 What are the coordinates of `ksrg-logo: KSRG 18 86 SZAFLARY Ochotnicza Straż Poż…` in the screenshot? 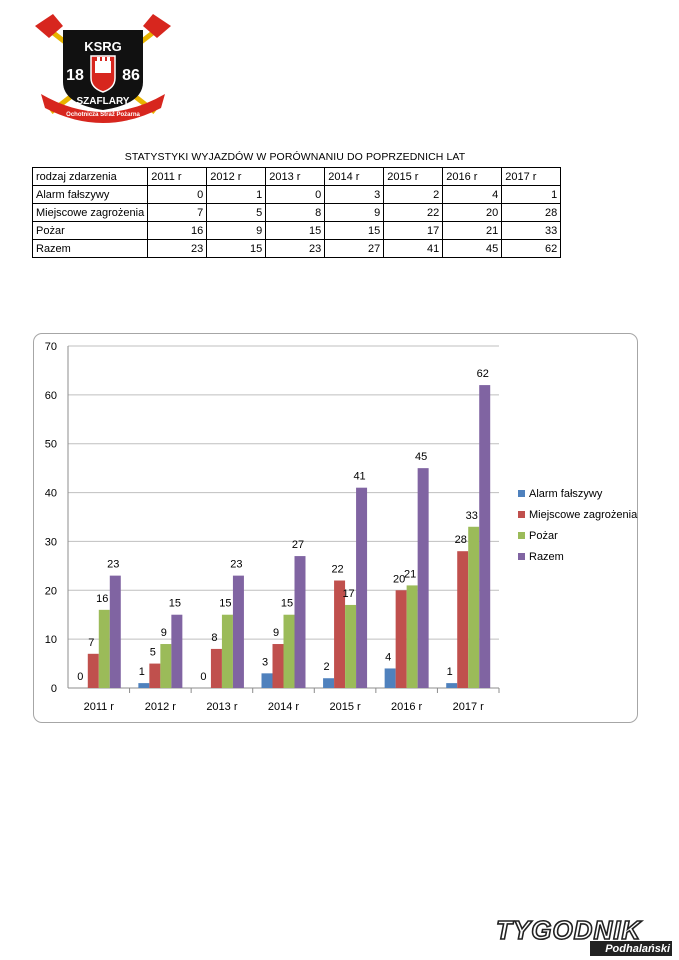 It's located at (103, 68).